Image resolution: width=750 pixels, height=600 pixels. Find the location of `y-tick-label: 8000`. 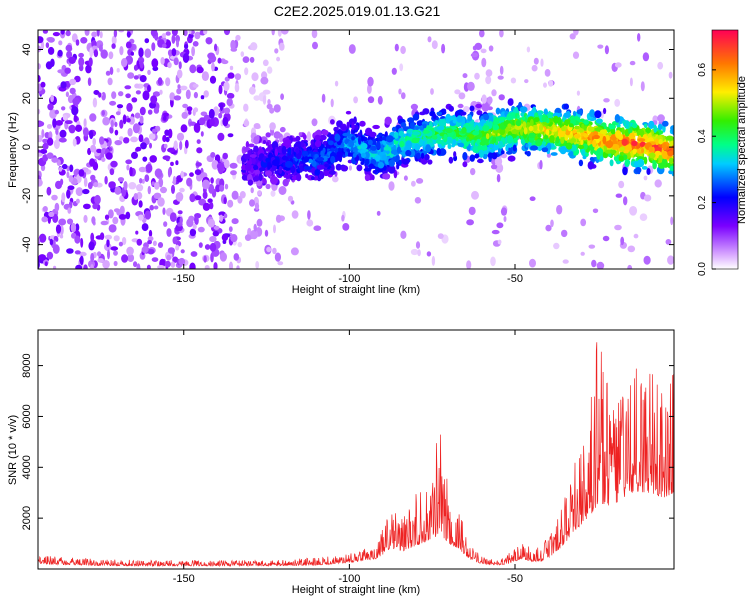

y-tick-label: 8000 is located at coordinates (27, 365).